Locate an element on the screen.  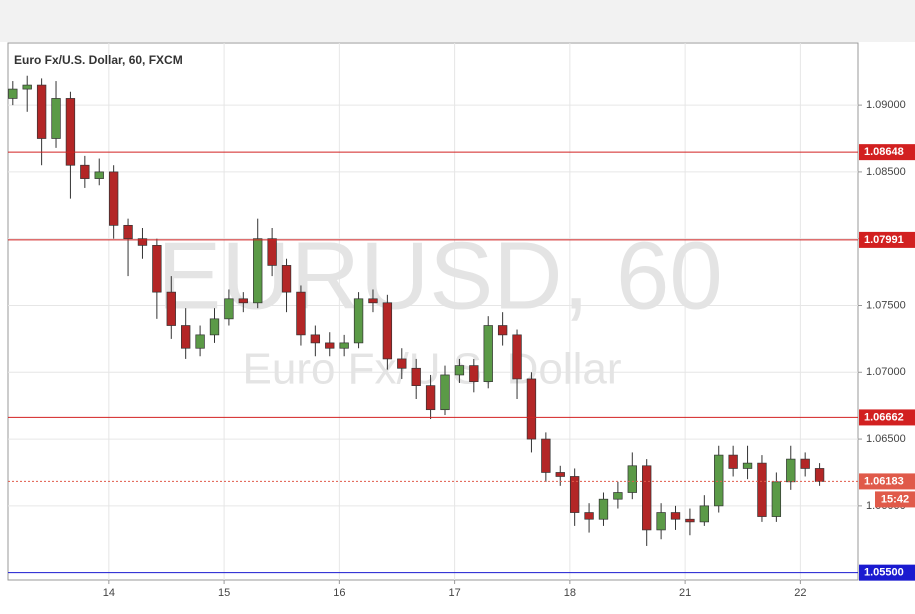
level-label: 1.06662 is located at coordinates (884, 417).